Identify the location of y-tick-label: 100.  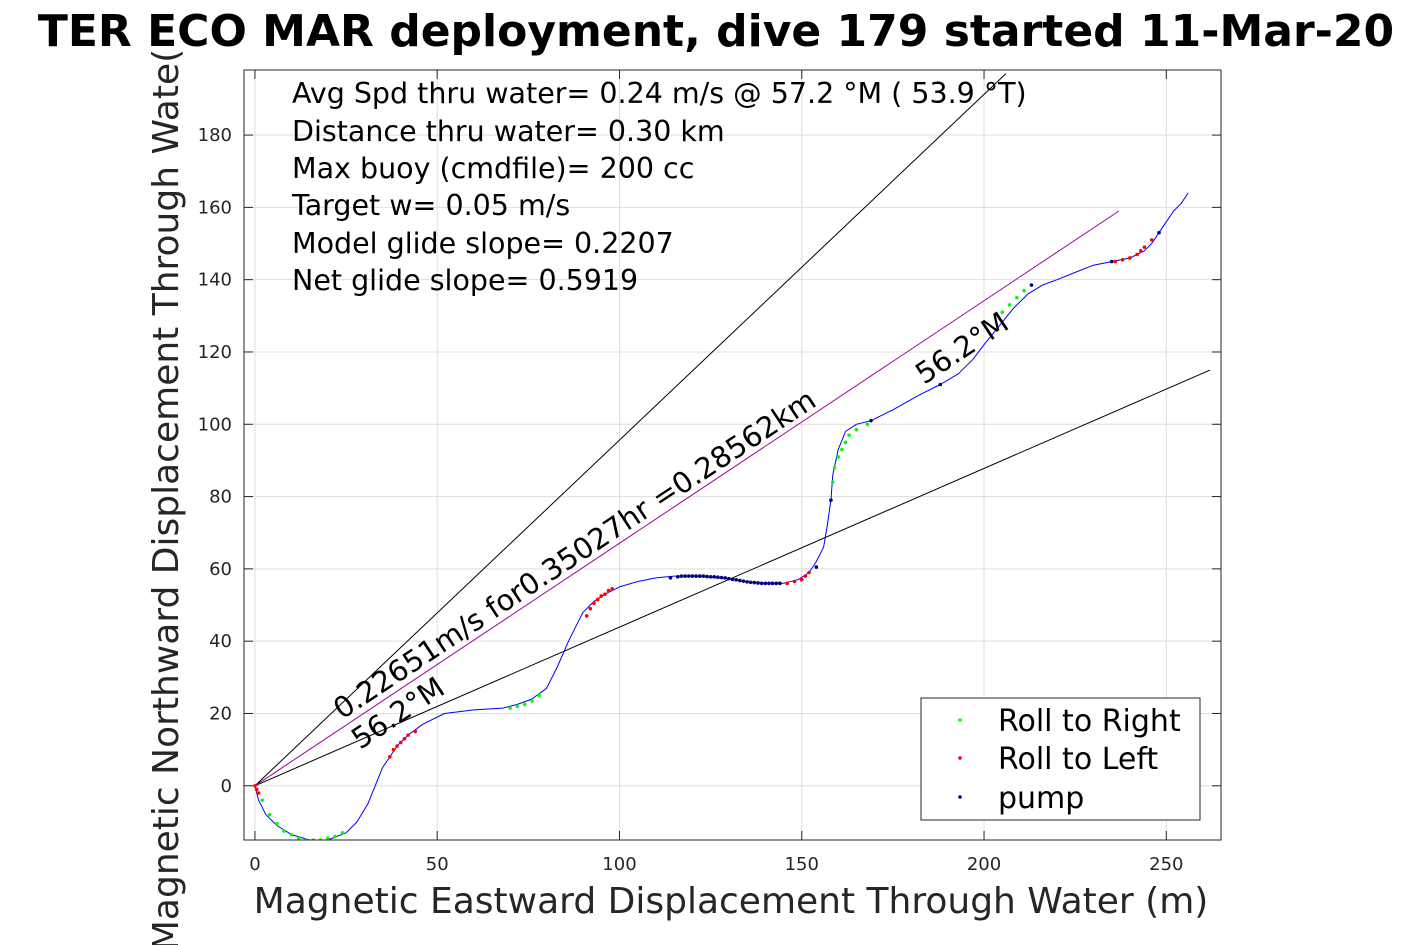
(215, 424).